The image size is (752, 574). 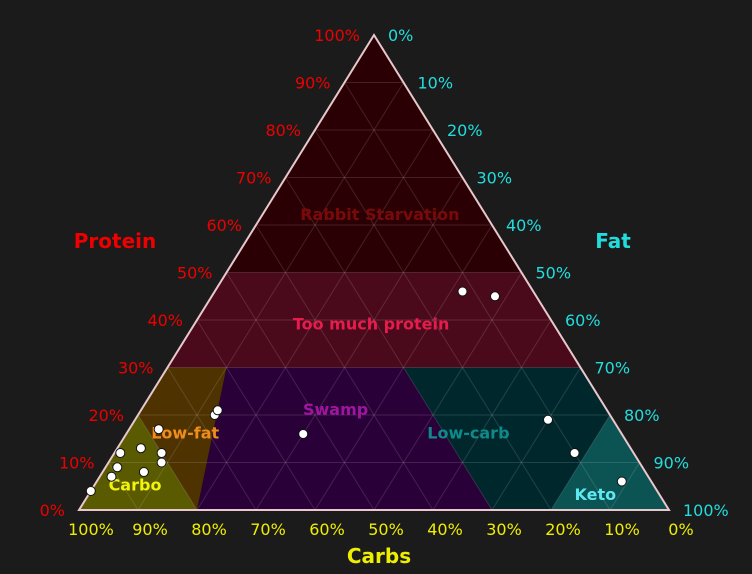 I want to click on tick-label-carbs: 60%, so click(x=327, y=529).